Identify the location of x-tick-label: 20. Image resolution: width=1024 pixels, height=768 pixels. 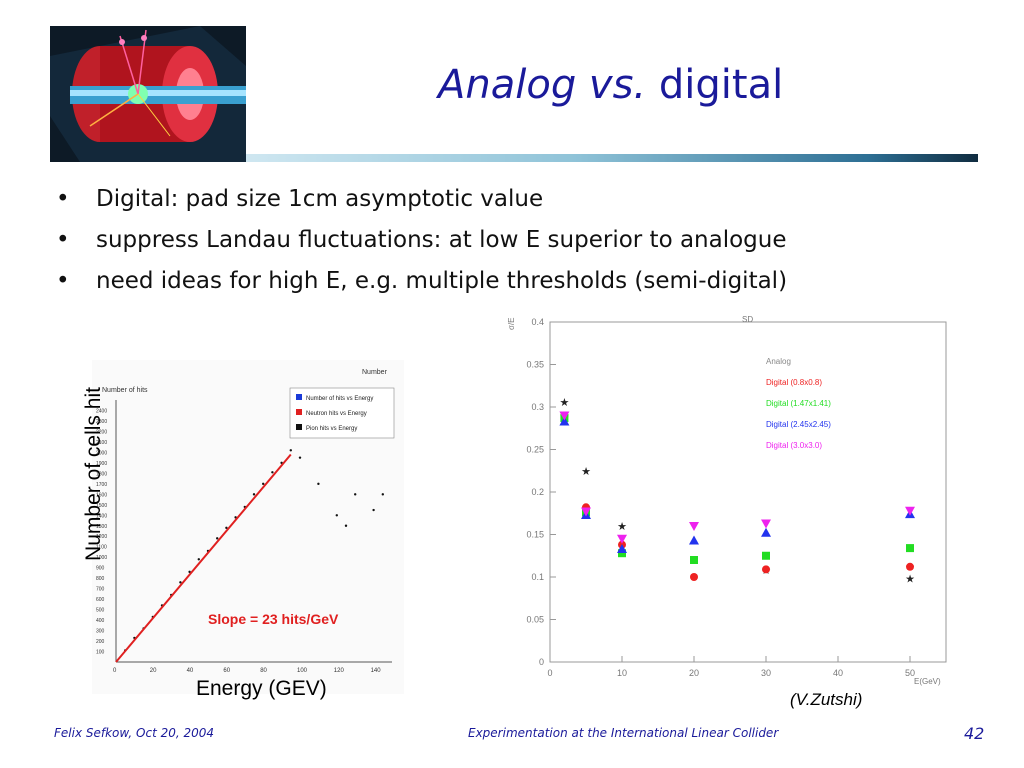
(694, 673).